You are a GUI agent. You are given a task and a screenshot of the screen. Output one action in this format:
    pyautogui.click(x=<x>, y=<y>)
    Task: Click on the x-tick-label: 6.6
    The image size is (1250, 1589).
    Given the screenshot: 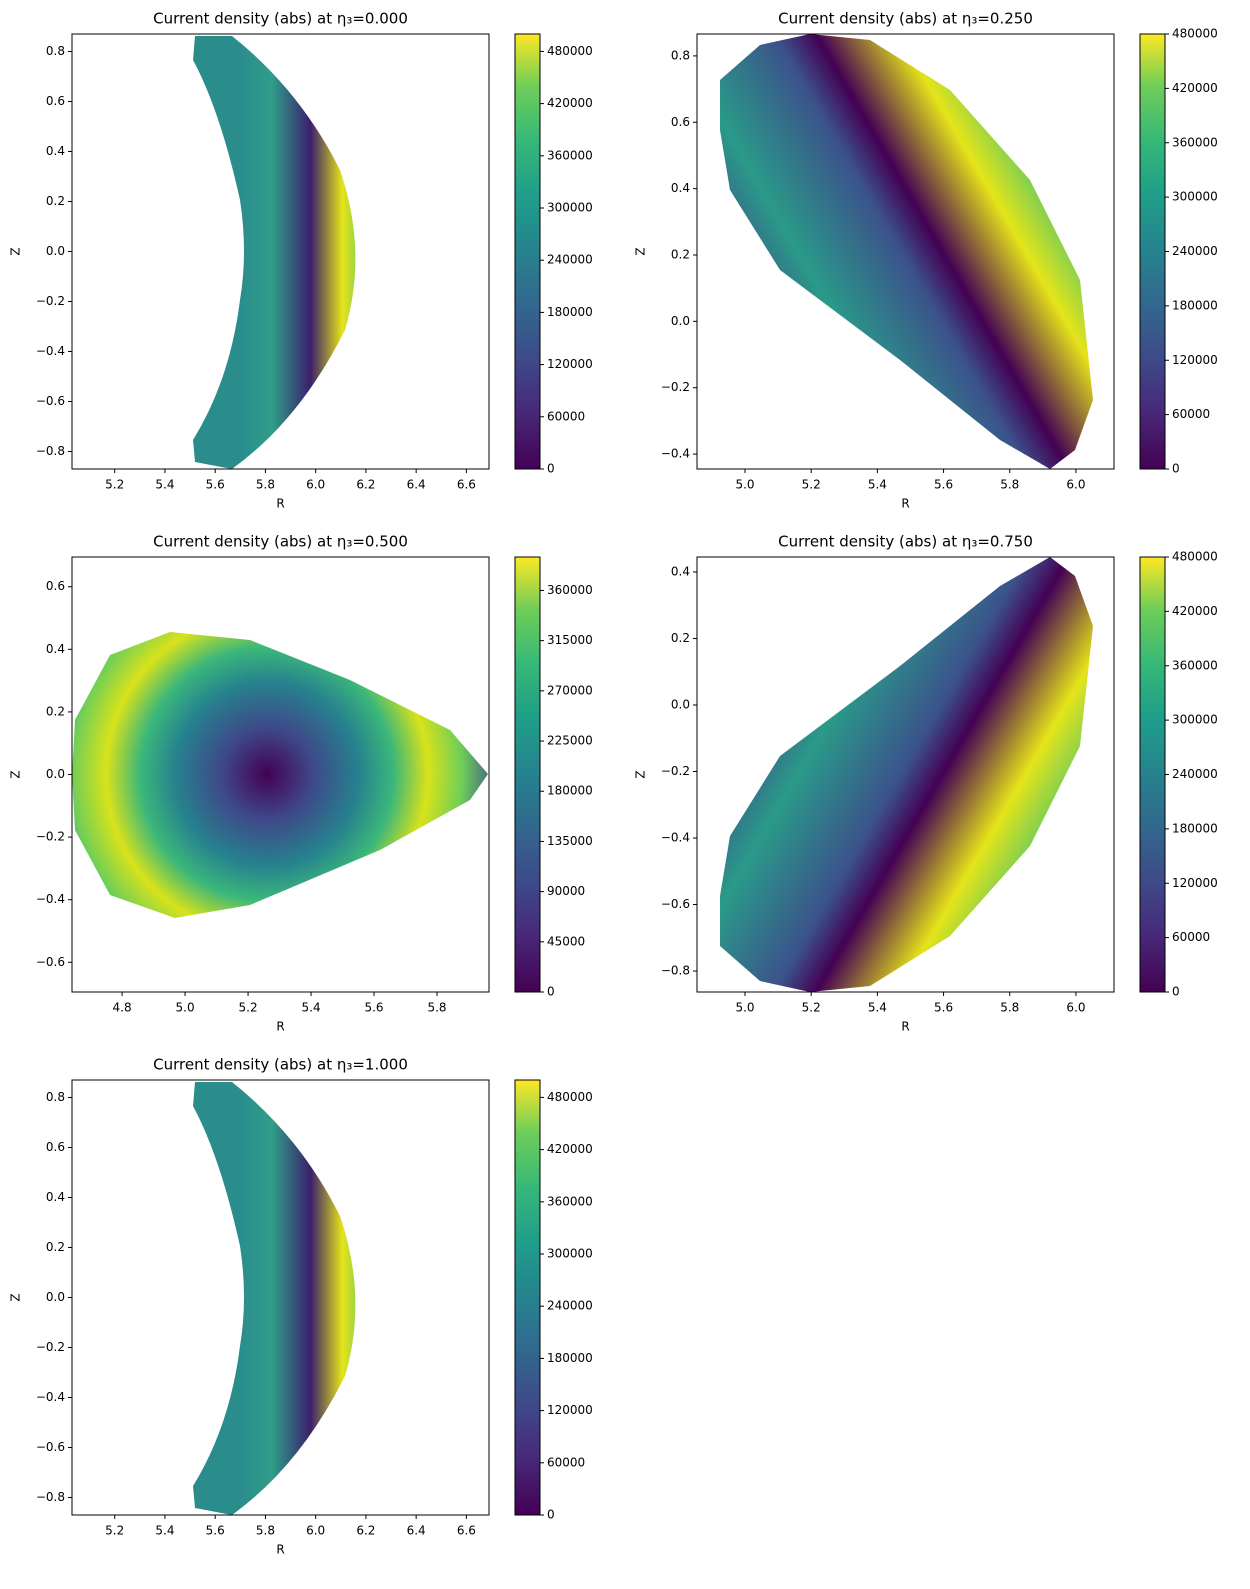 What is the action you would take?
    pyautogui.click(x=466, y=1531)
    